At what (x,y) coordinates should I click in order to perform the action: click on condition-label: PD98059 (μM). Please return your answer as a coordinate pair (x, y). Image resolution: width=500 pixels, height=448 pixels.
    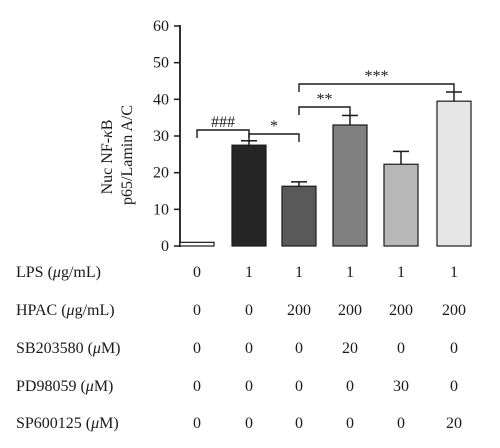
    Looking at the image, I should click on (65, 386).